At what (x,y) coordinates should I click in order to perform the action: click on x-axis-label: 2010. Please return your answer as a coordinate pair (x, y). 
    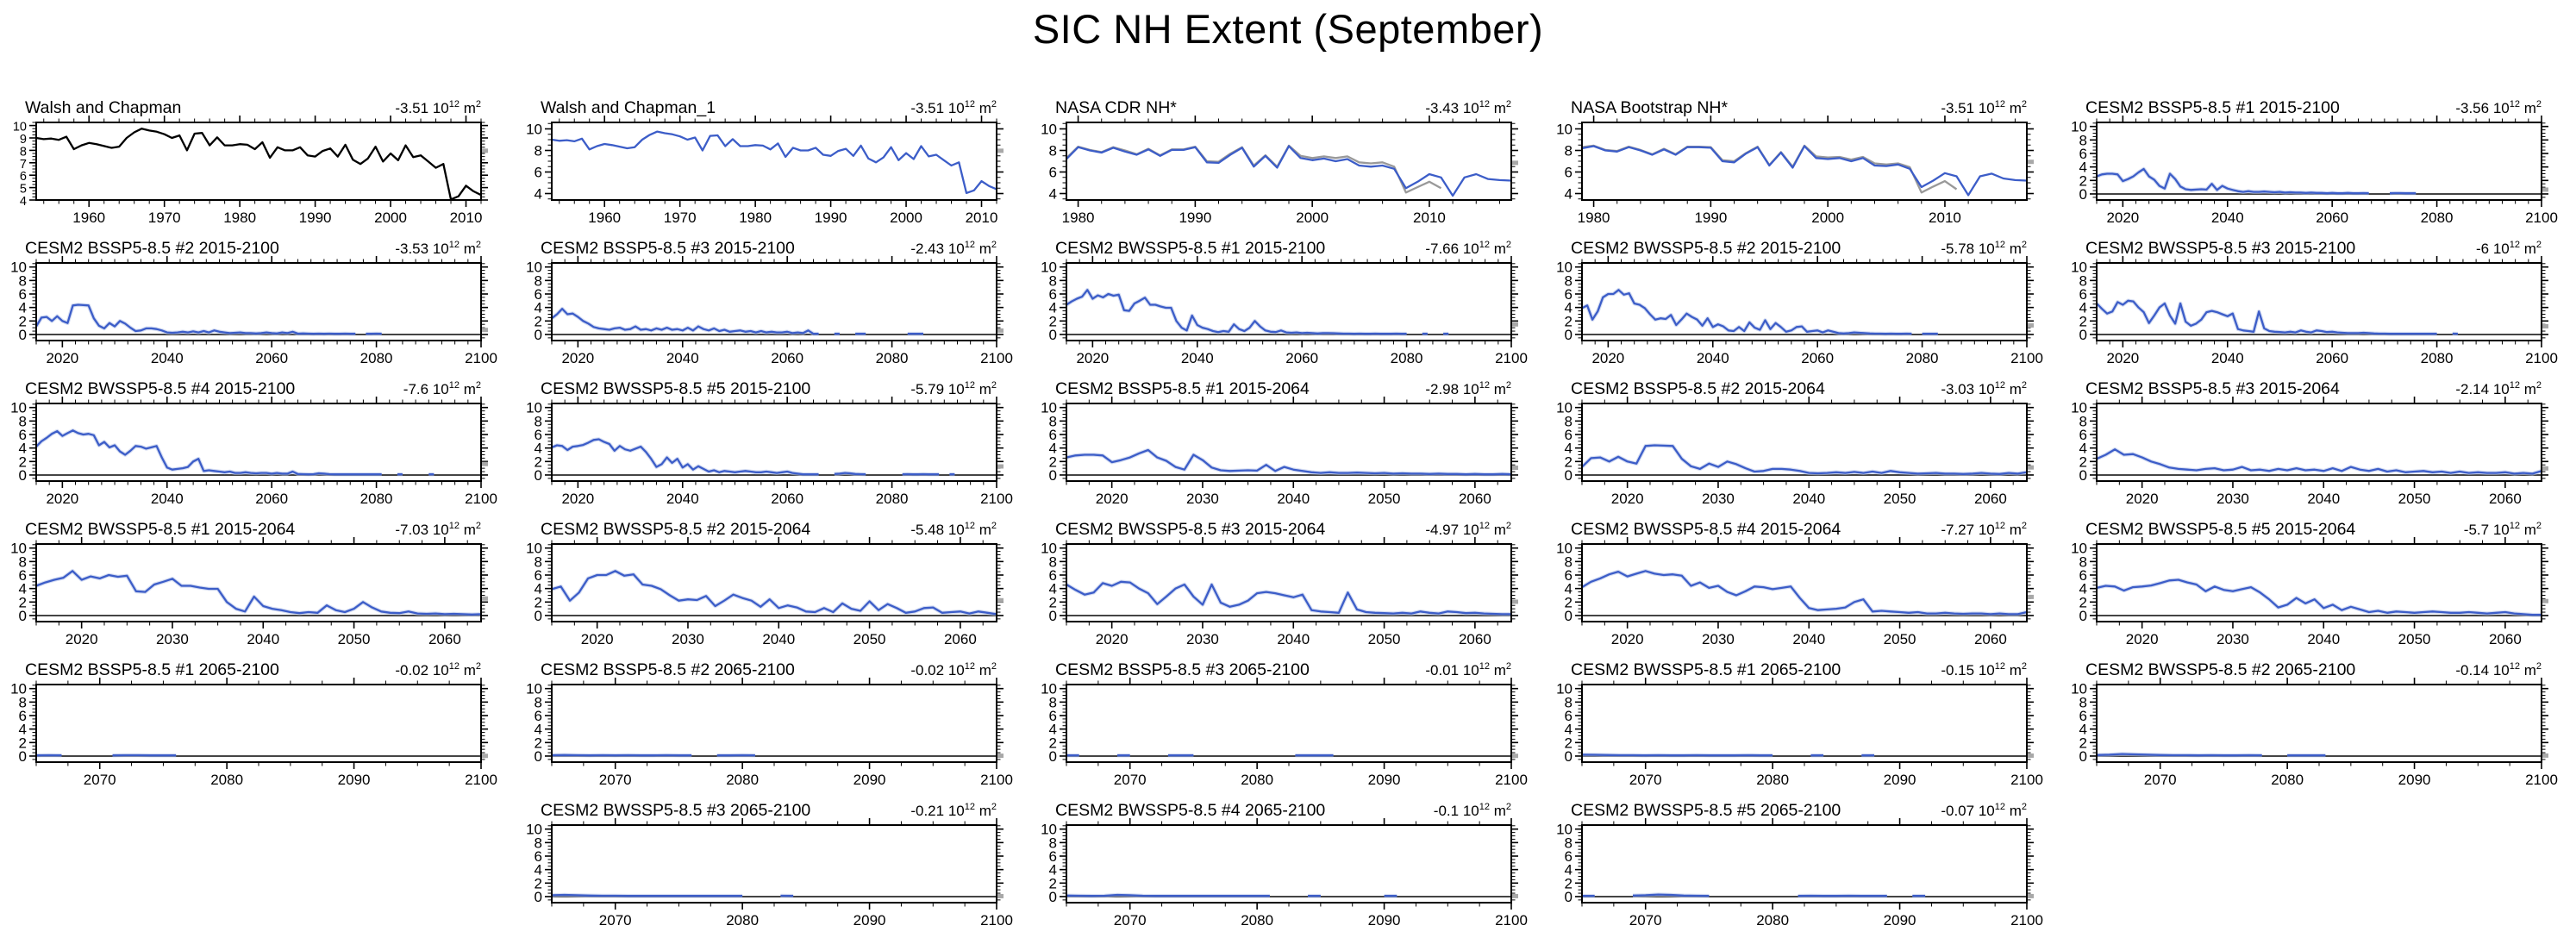
    Looking at the image, I should click on (466, 217).